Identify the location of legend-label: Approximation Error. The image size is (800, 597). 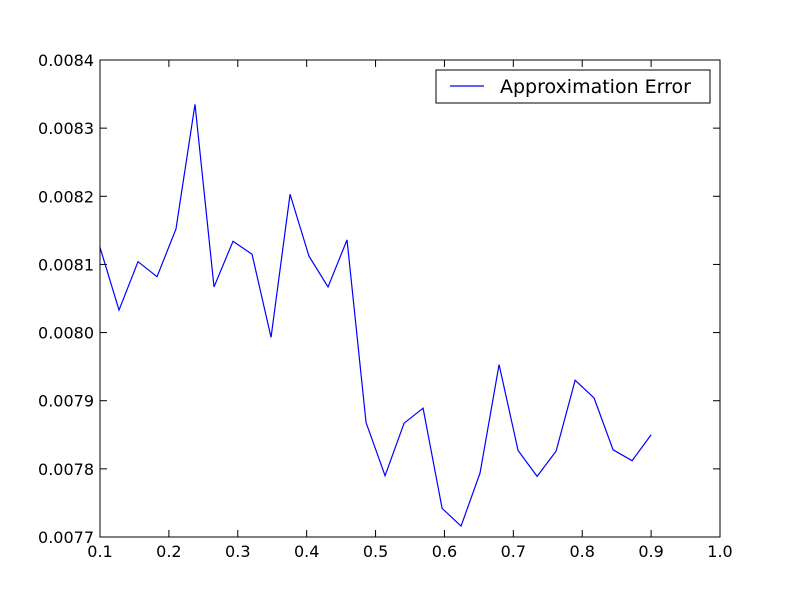
(595, 87).